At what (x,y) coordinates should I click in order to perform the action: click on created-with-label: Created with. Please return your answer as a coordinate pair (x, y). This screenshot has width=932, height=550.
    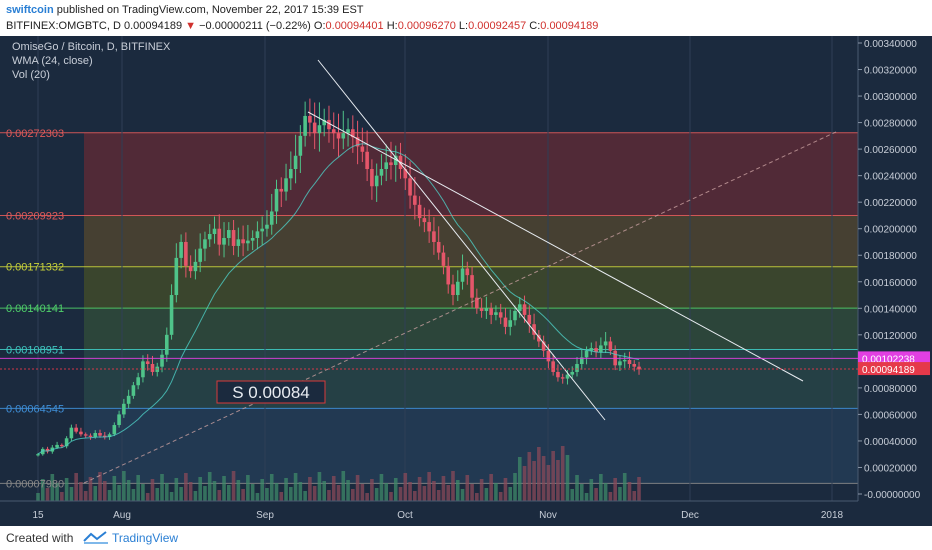
    Looking at the image, I should click on (40, 538).